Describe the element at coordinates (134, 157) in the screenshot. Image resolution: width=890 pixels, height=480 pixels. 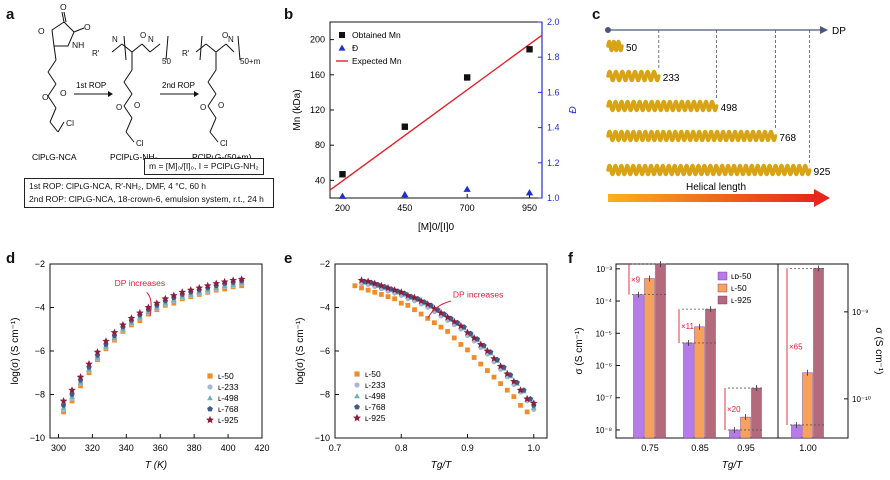
I see `compound-name-polymer-1: PClPʟG-NH₂` at that location.